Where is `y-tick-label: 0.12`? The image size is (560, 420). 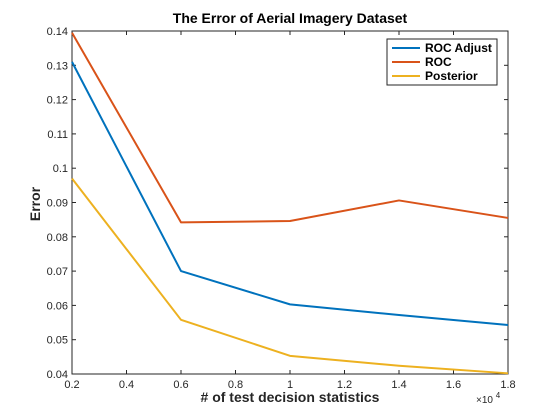
y-tick-label: 0.12 is located at coordinates (57, 101).